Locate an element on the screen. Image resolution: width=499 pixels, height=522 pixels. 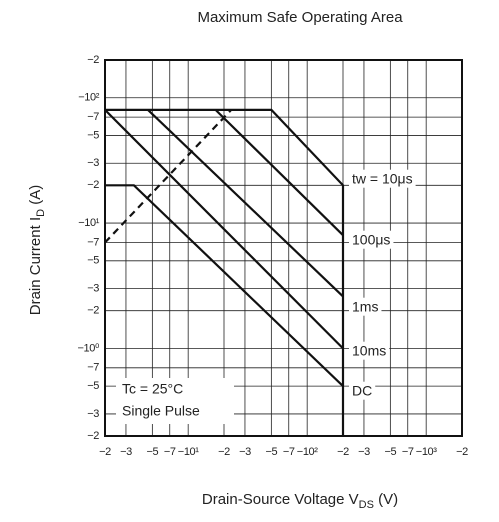
annotation-bg is located at coordinates (175, 401).